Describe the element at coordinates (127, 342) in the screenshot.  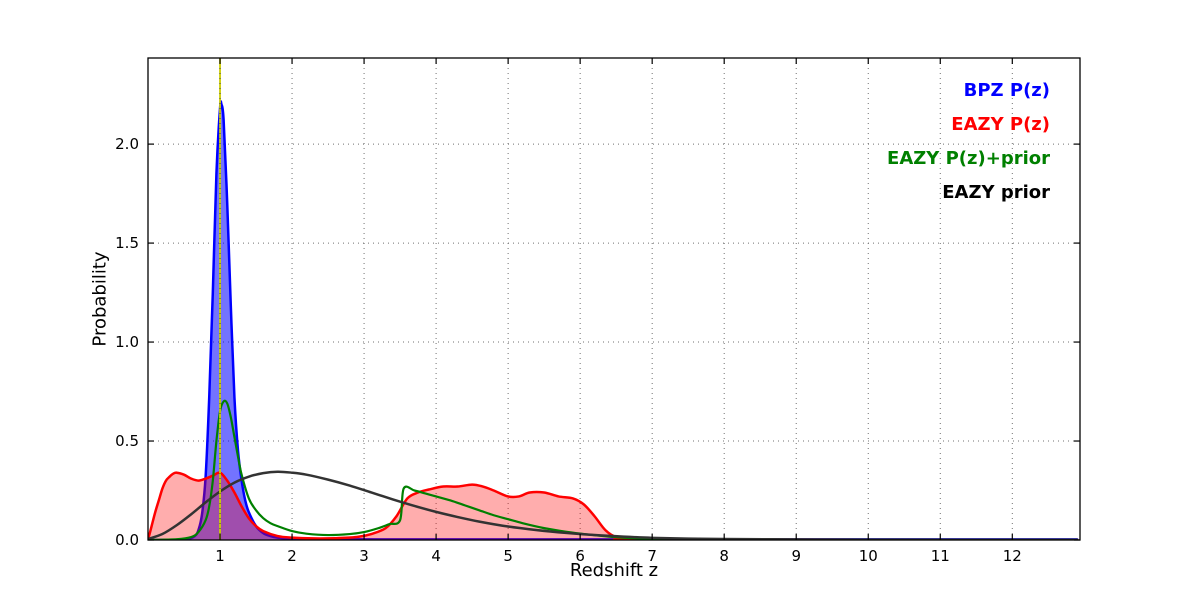
I see `y-tick-label: 1.0` at that location.